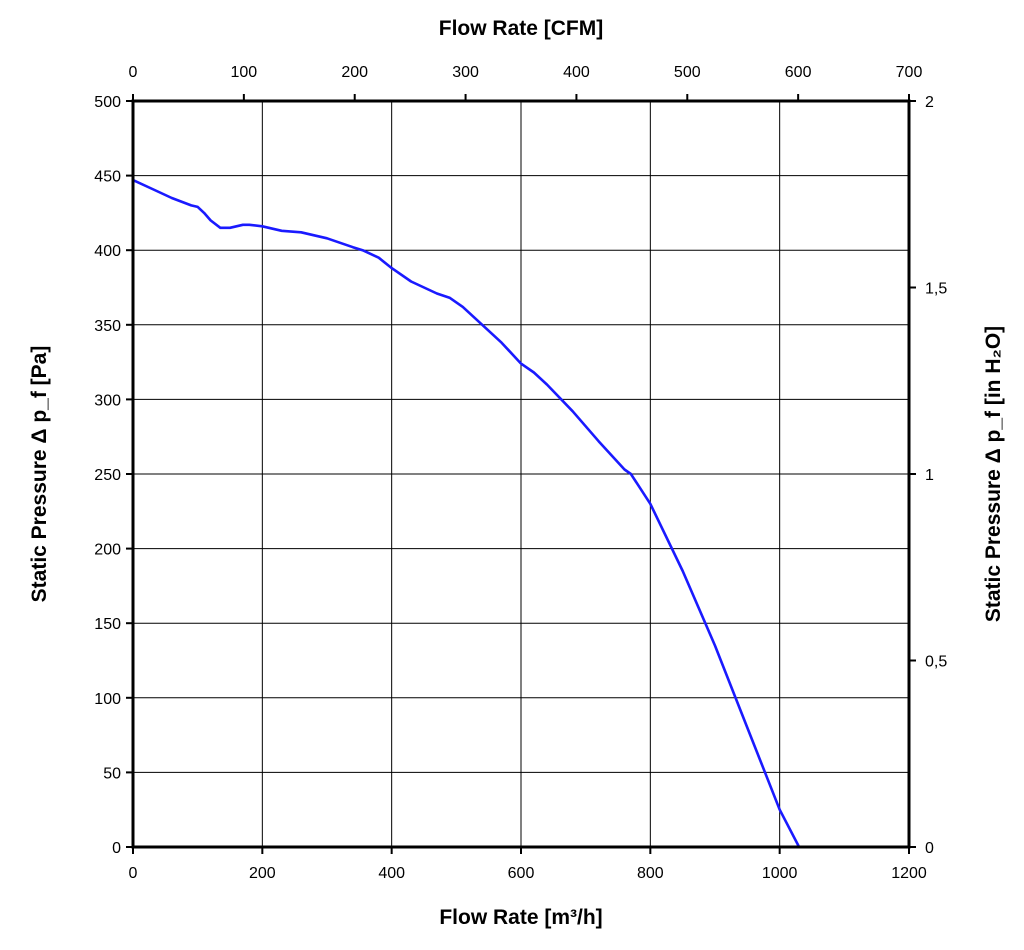  I want to click on y-tick-label: 50, so click(112, 773).